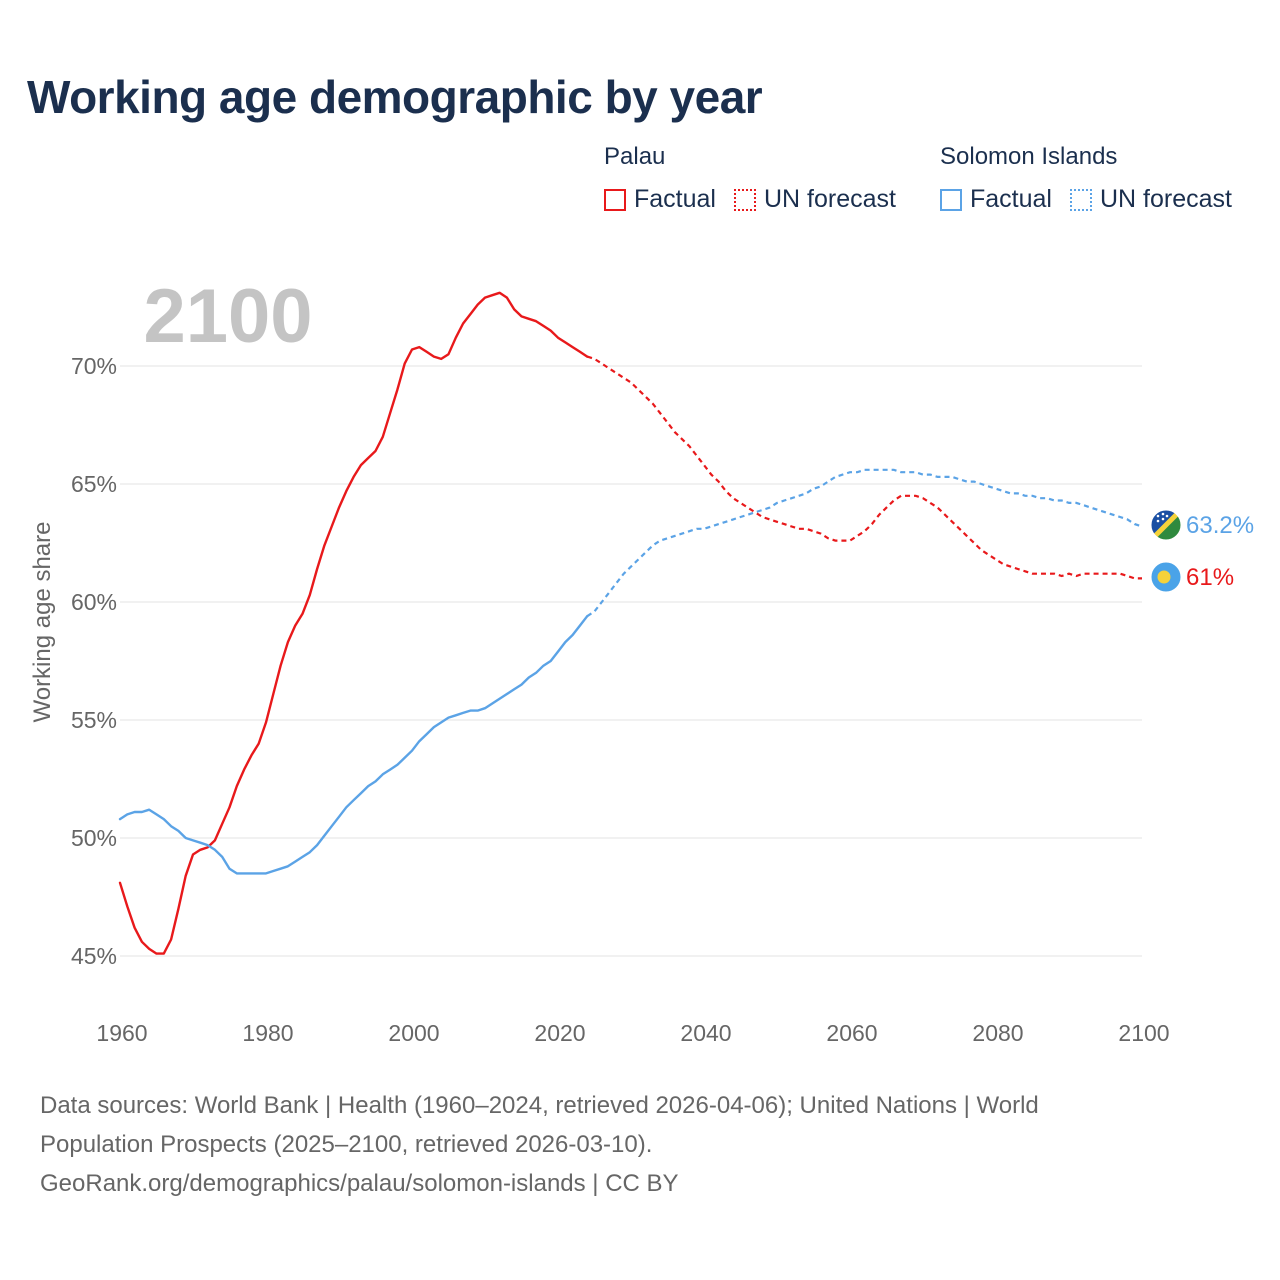 The height and width of the screenshot is (1280, 1280). I want to click on y-tick-label: 45%, so click(94, 956).